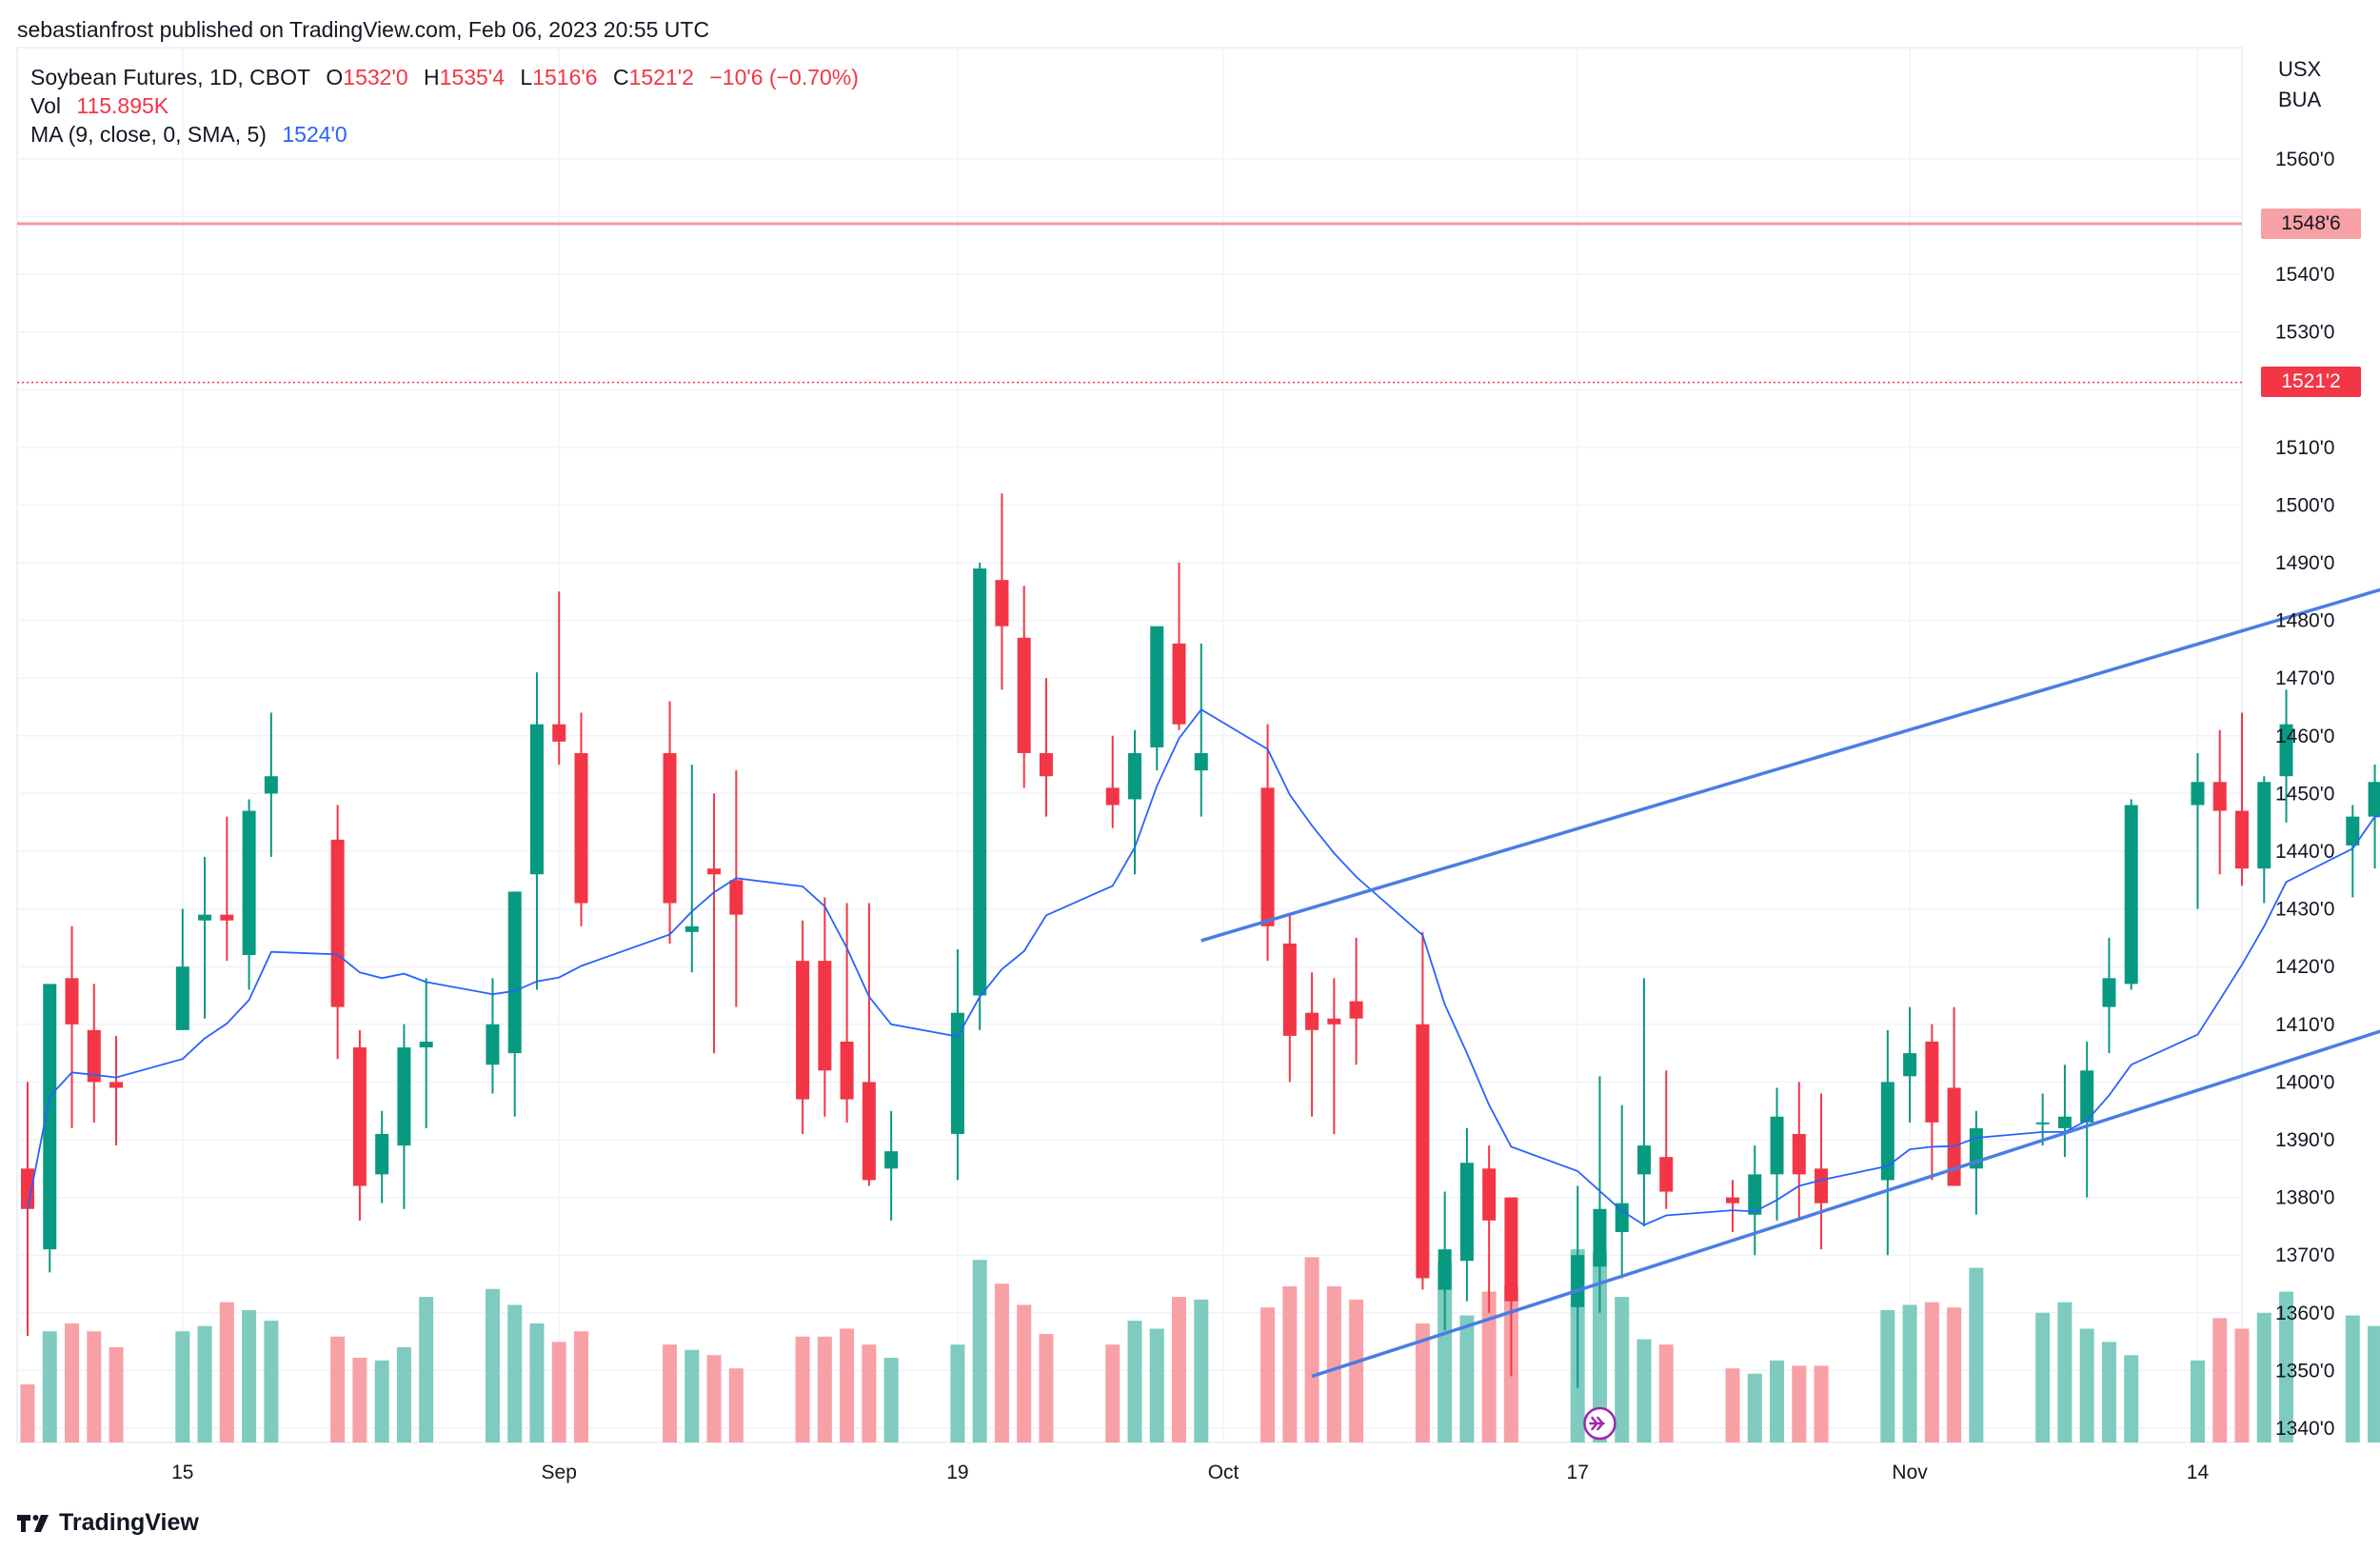 The image size is (2380, 1552). Describe the element at coordinates (45, 106) in the screenshot. I see `volume-label: Vol` at that location.